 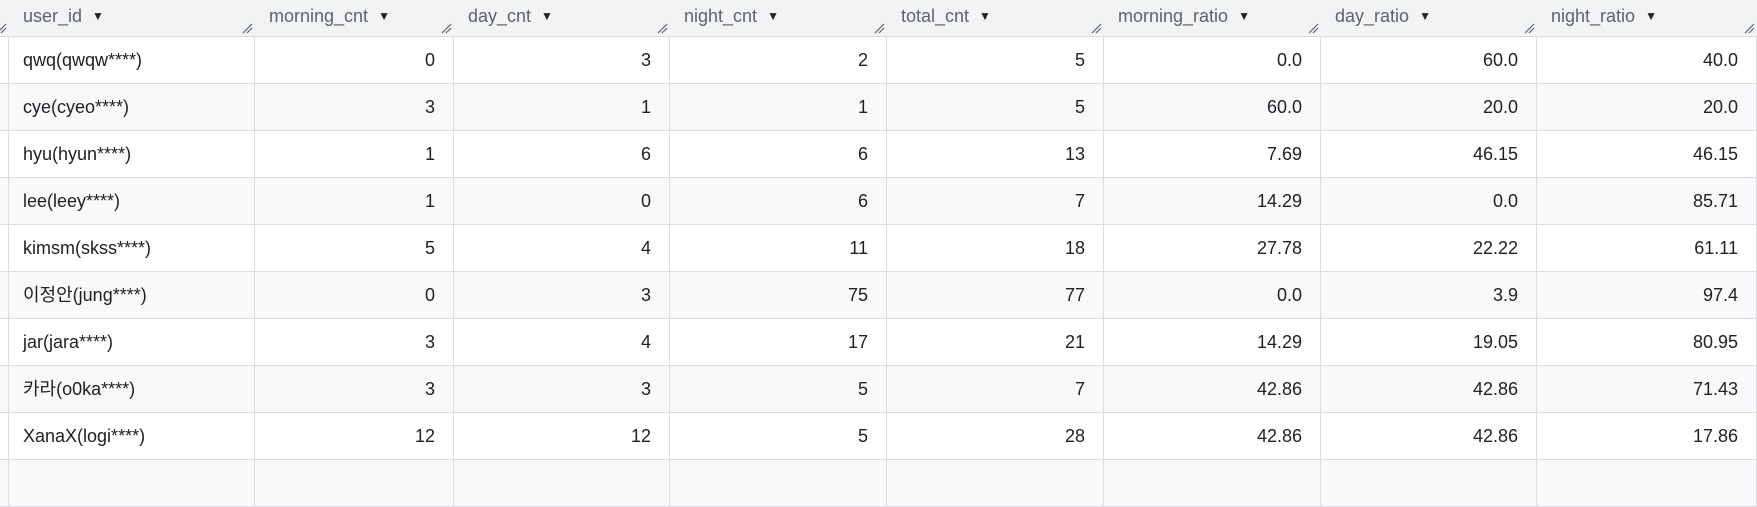 What do you see at coordinates (1429, 342) in the screenshot?
I see `cell-day_ratio: 19.05` at bounding box center [1429, 342].